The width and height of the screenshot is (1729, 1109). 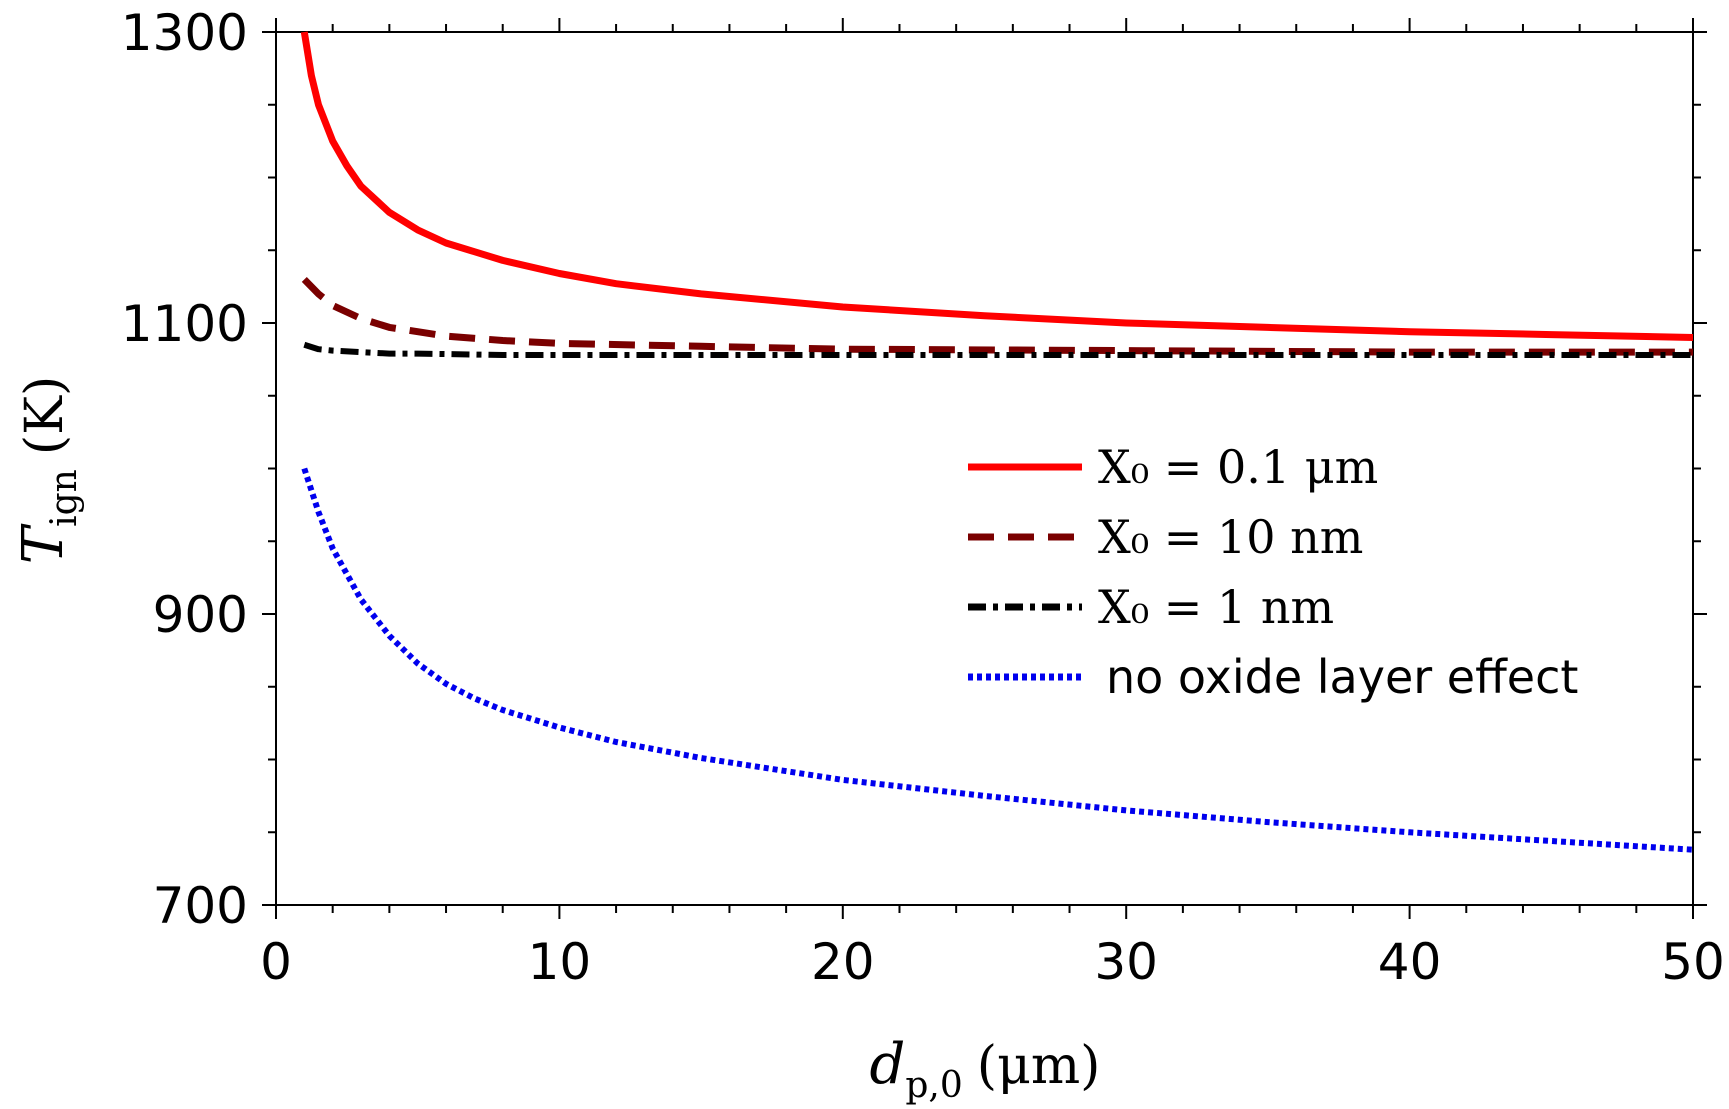 What do you see at coordinates (276, 962) in the screenshot?
I see `x-tick-label: 0` at bounding box center [276, 962].